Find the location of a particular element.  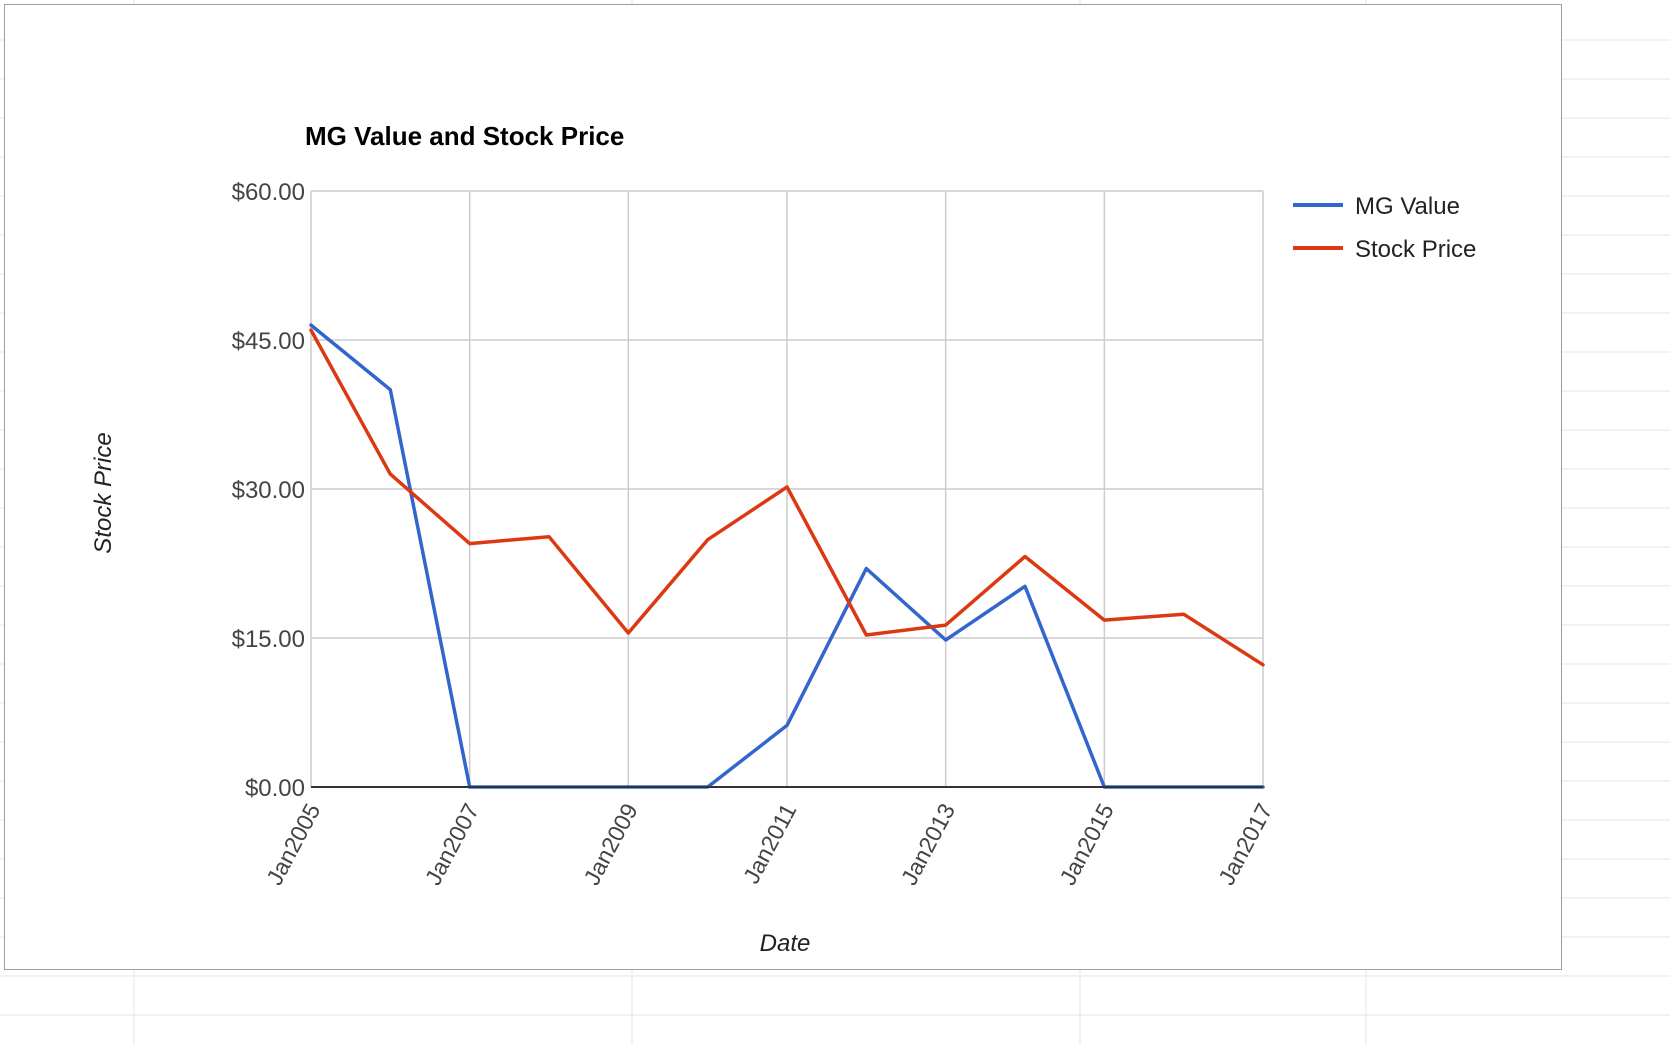

x-tick-label: Jan2007 is located at coordinates (452, 844).